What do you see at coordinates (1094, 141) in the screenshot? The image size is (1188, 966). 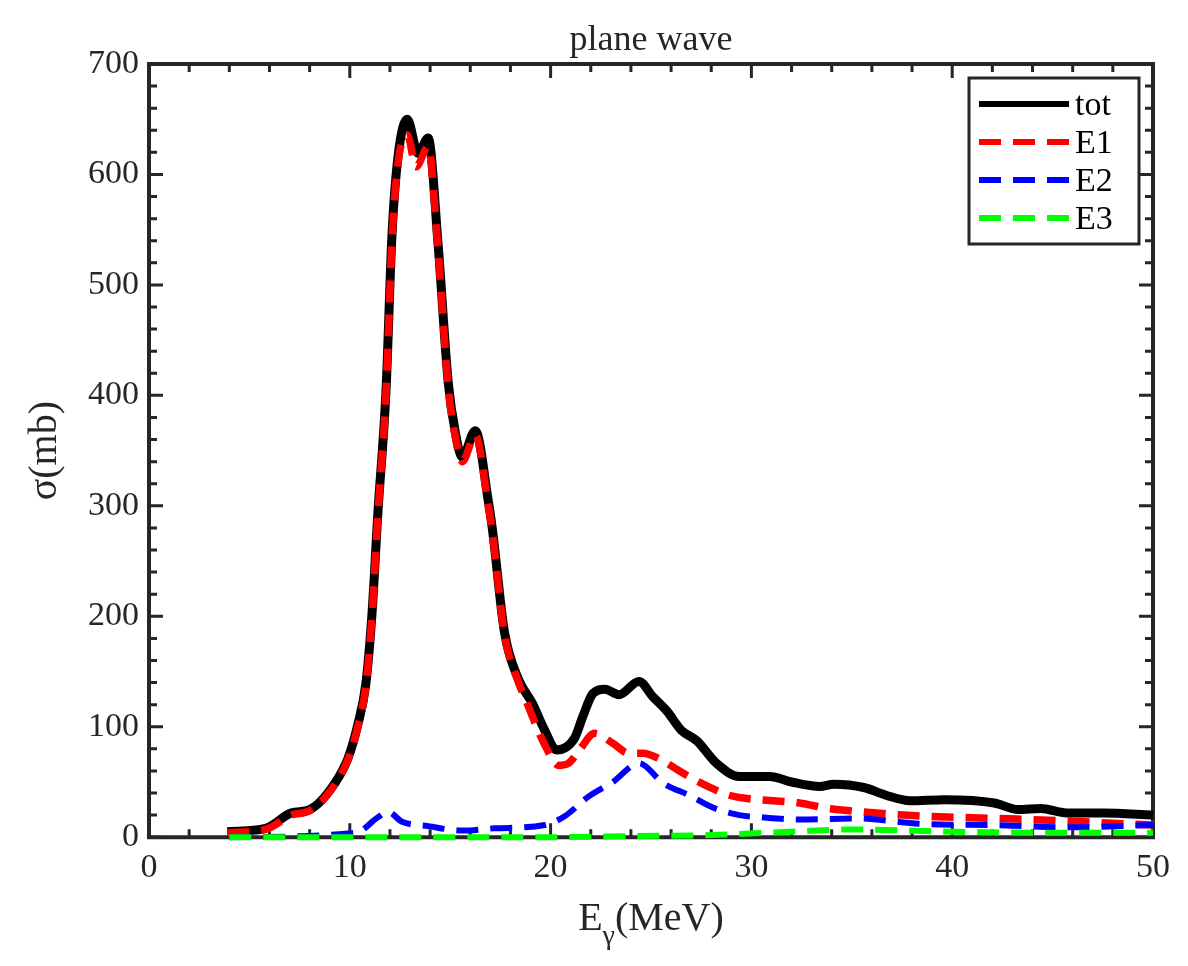 I see `legend-label: E1` at bounding box center [1094, 141].